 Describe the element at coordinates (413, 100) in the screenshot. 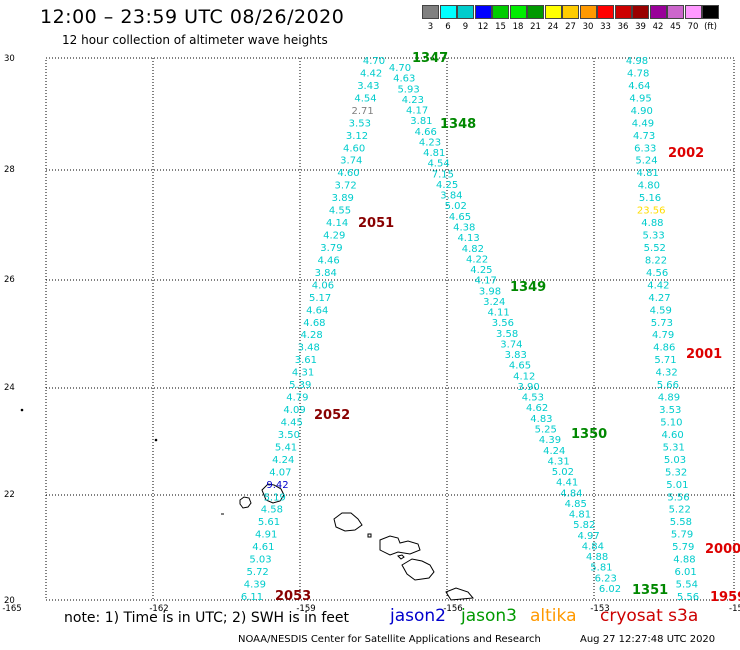

I see `swh-point-label: 4.23` at that location.